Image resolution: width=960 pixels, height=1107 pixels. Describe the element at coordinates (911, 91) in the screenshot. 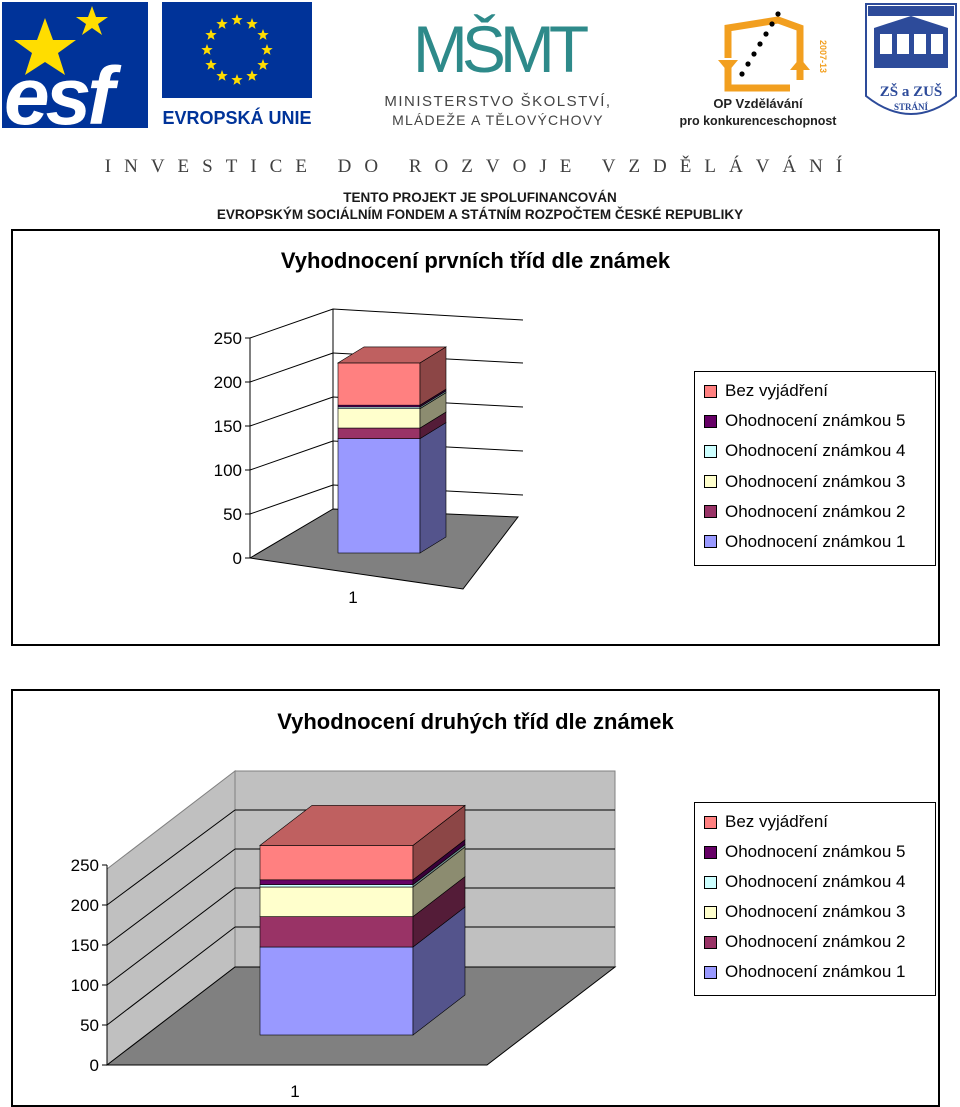

I see `school-line-1: ZŠ a ZUŠ` at that location.